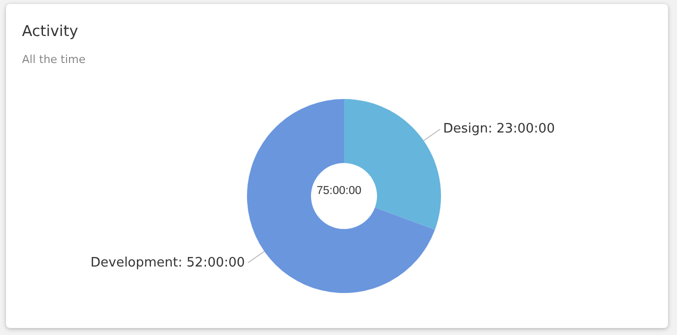 The image size is (677, 335). Describe the element at coordinates (167, 262) in the screenshot. I see `slice-label: Development: 52:00:00` at that location.